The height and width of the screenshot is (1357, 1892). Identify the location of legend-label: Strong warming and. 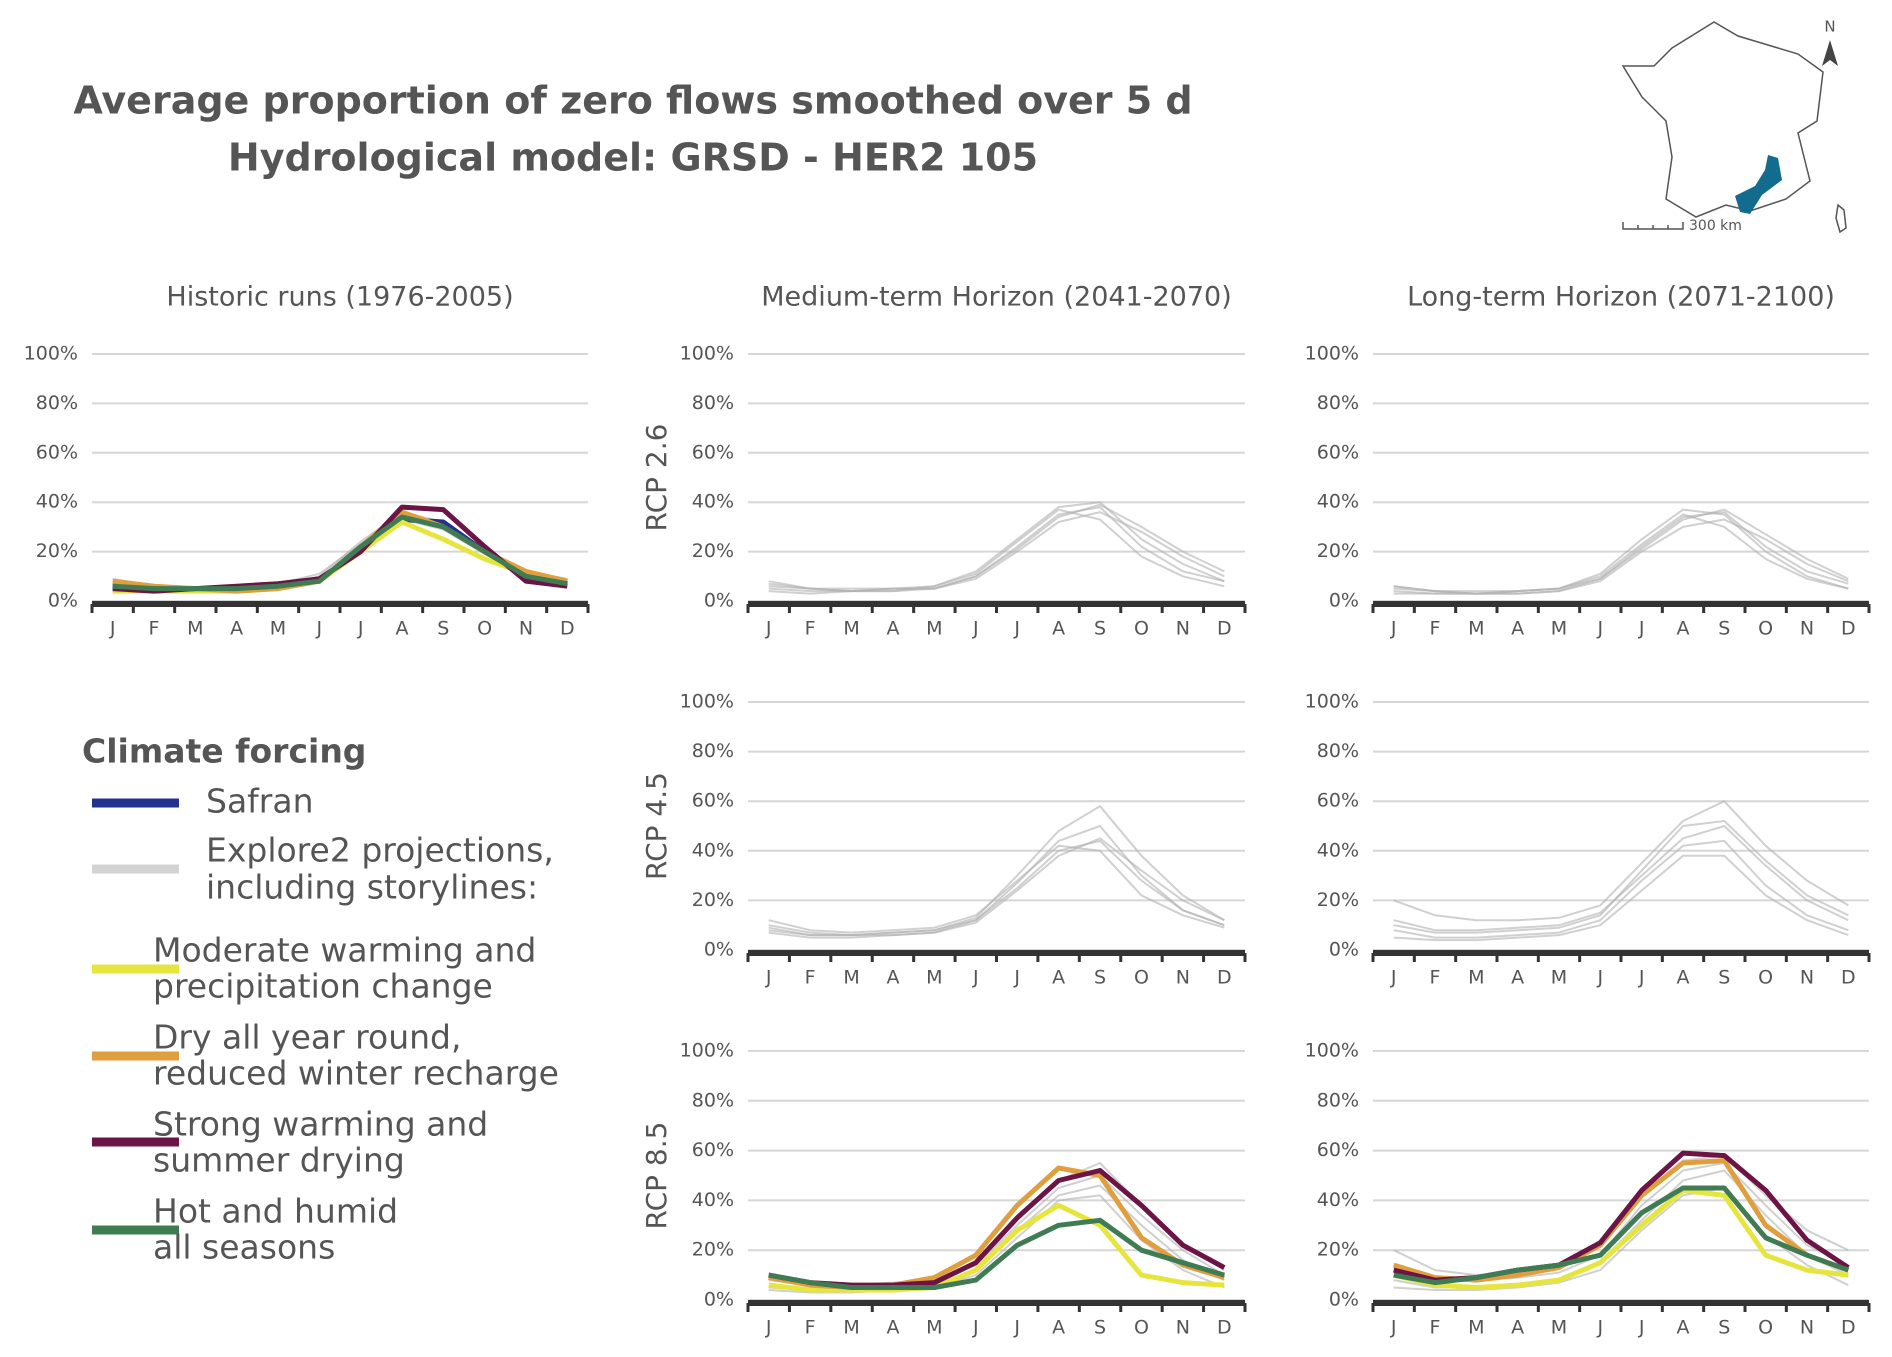
(320, 1124).